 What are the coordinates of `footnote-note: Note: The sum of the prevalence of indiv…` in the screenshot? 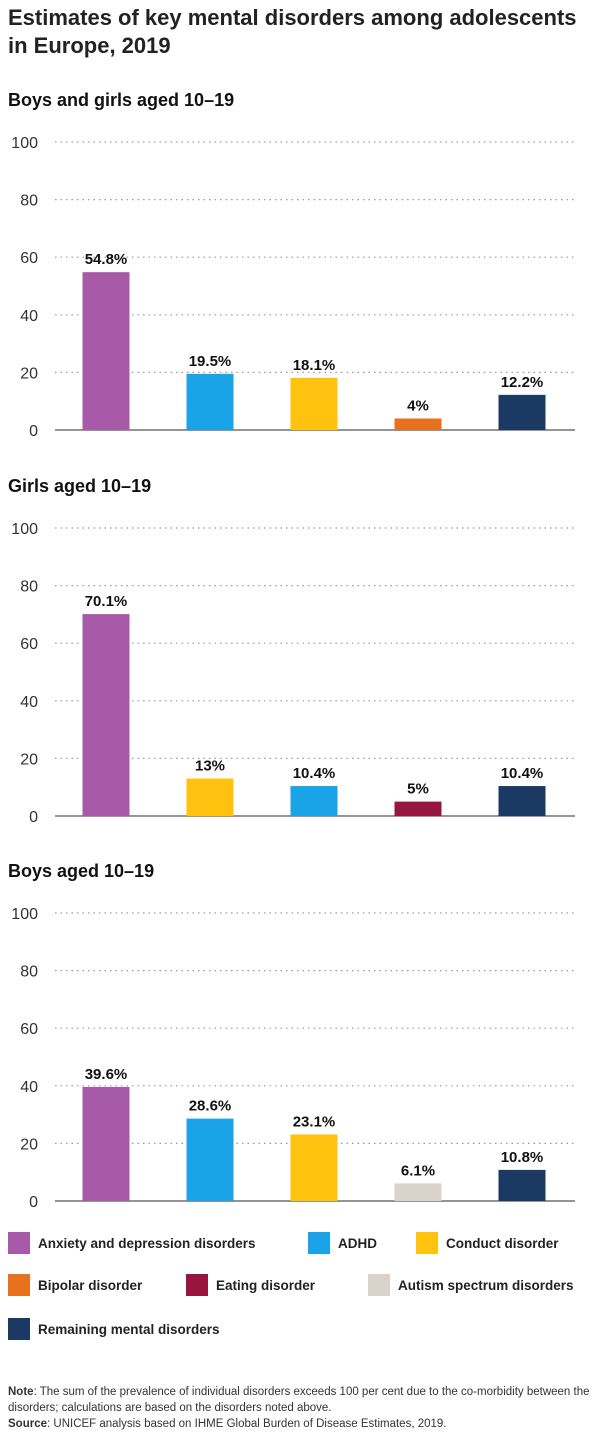 It's located at (302, 1400).